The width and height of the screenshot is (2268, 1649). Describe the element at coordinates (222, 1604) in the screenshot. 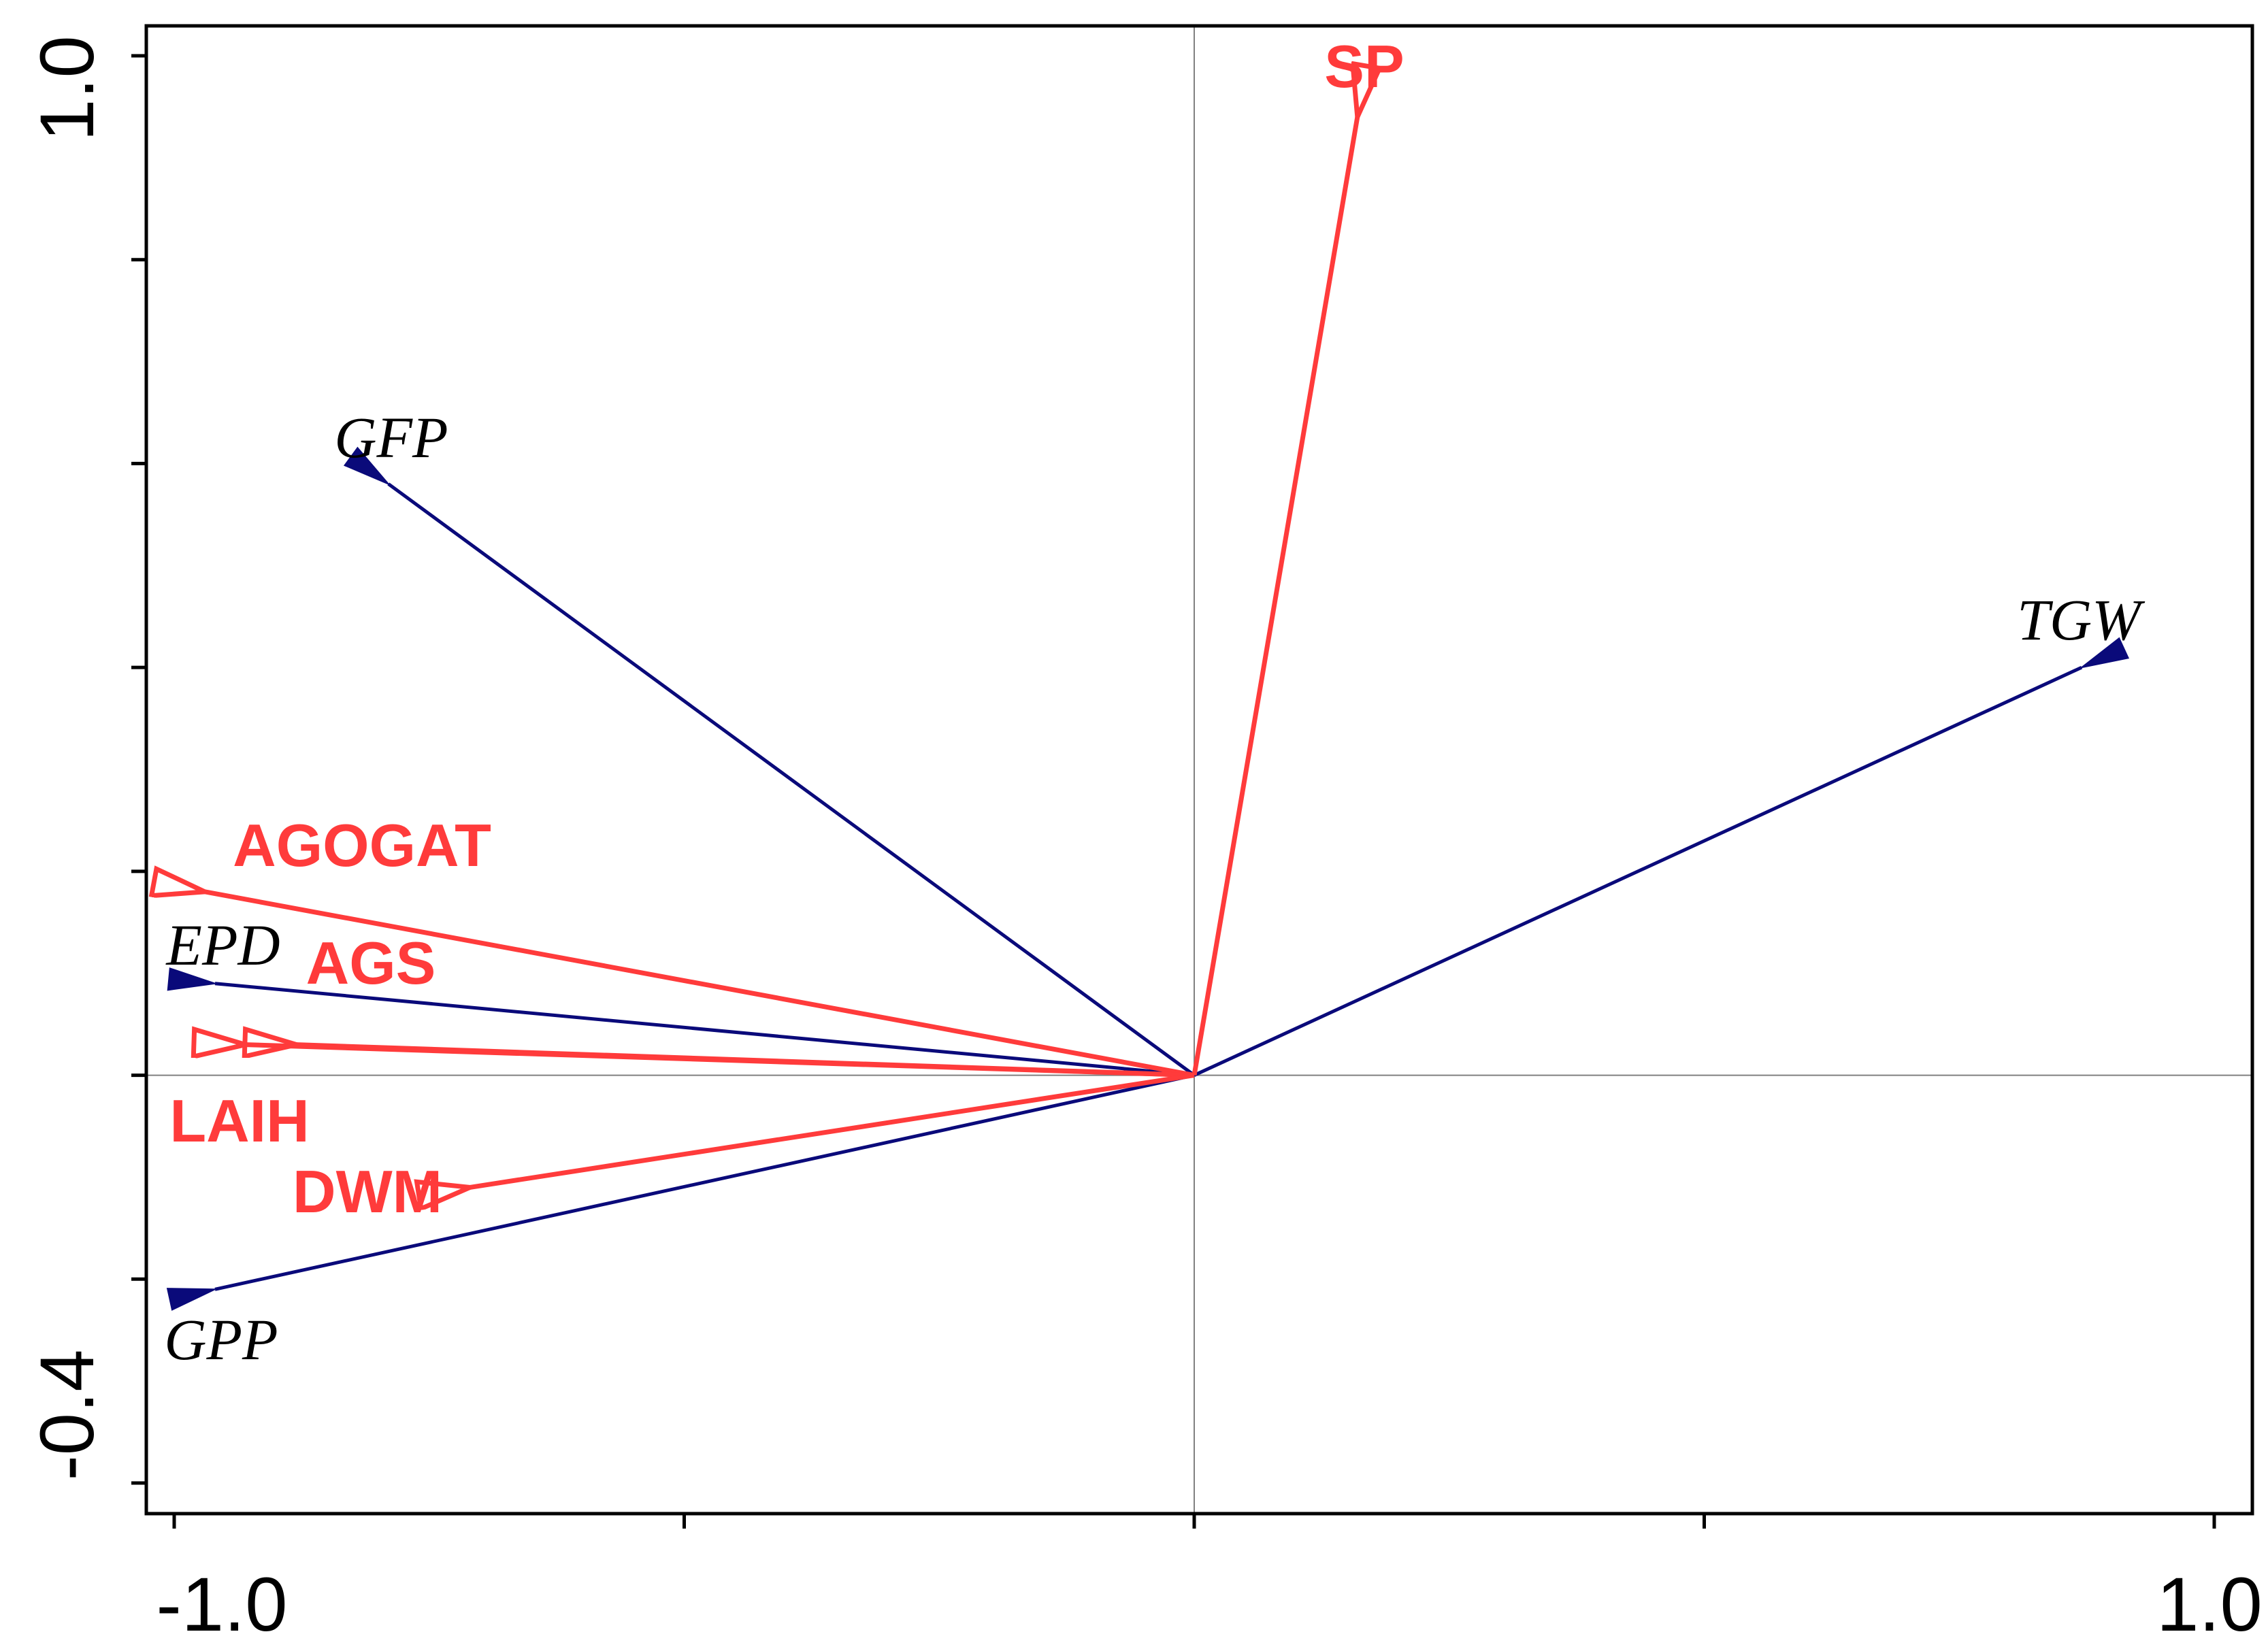

I see `x-tick-label-min: -1.0` at that location.